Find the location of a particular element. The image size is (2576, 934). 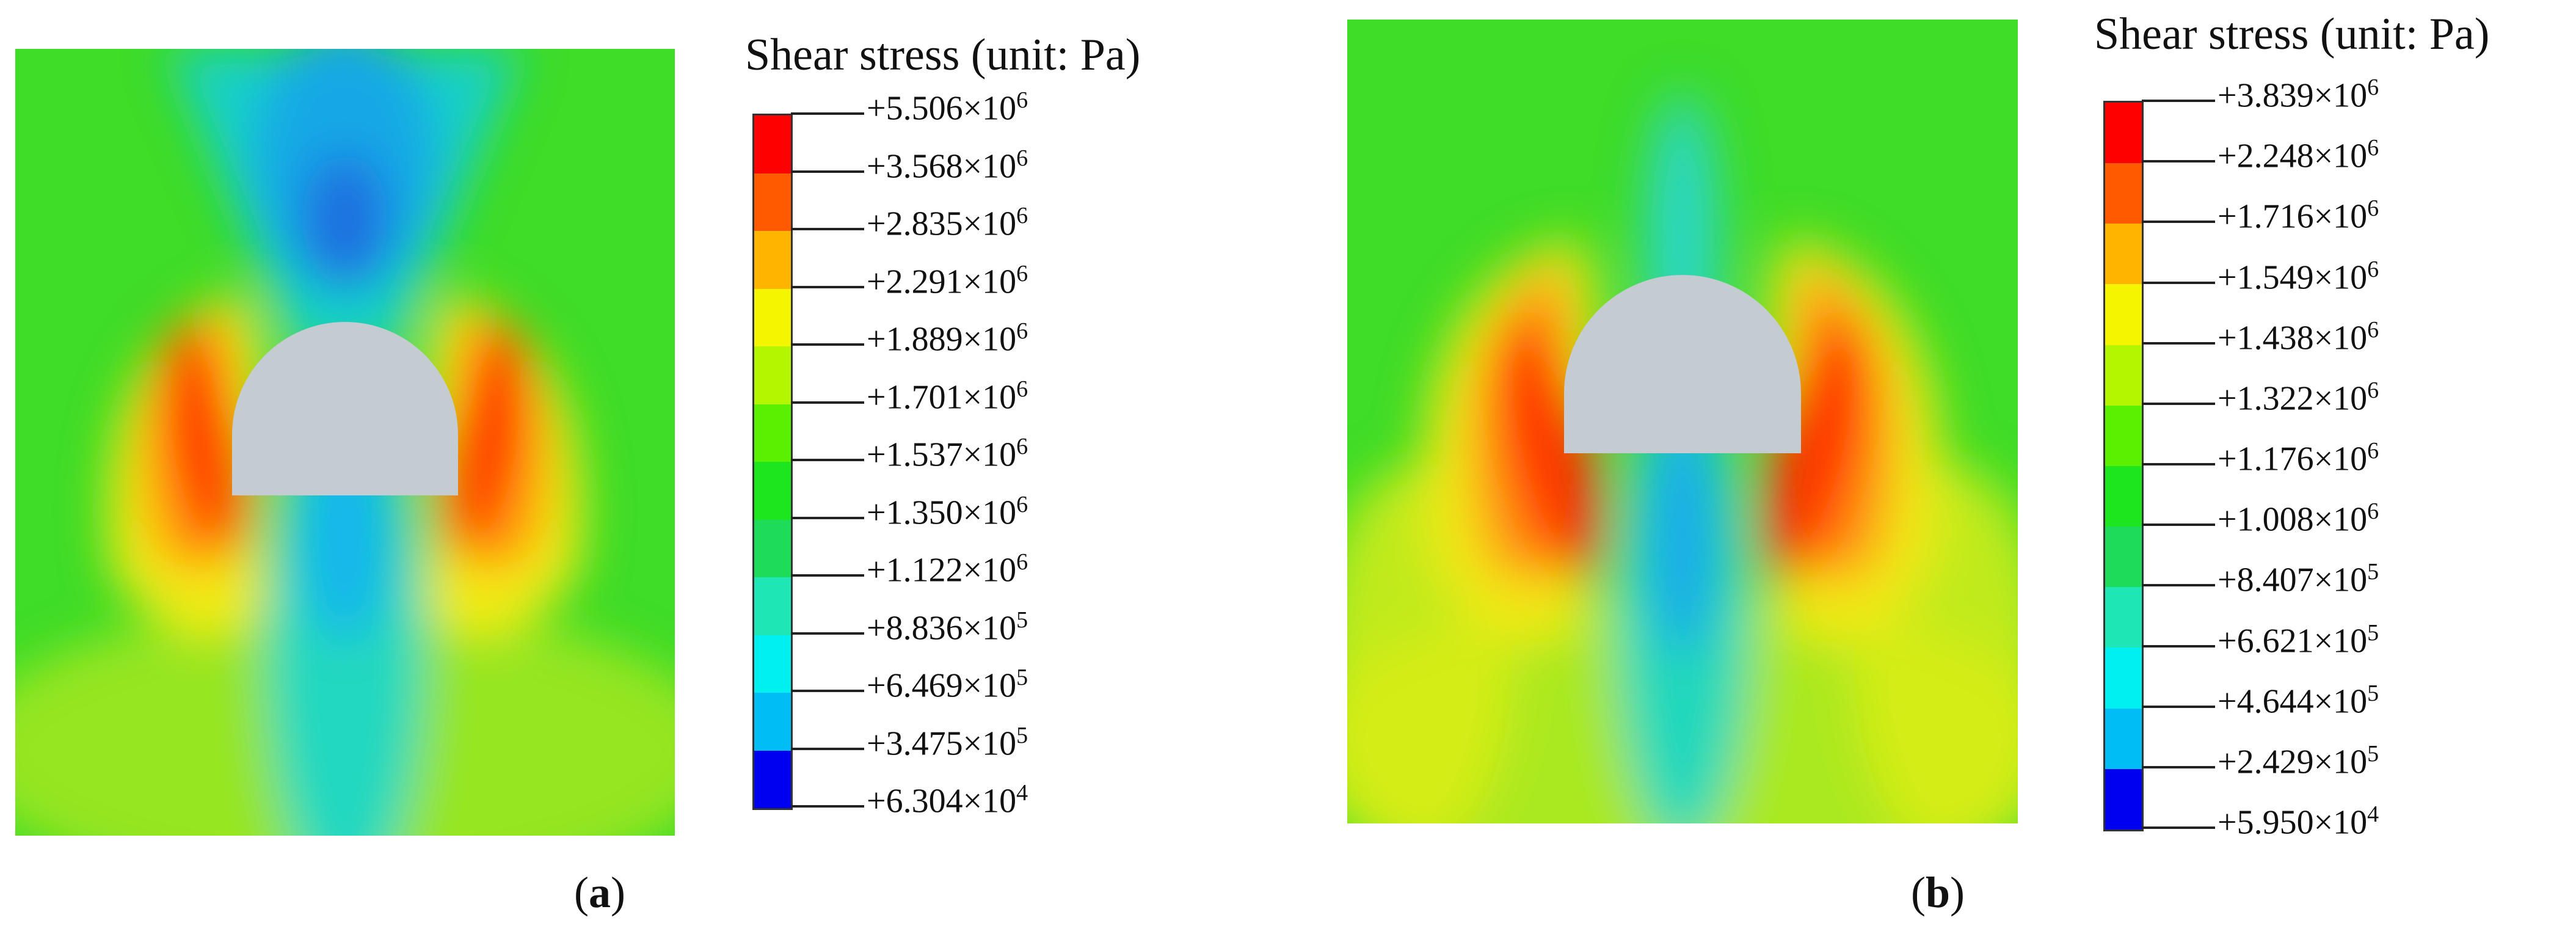

tick-label: +3.475×105 is located at coordinates (947, 743).